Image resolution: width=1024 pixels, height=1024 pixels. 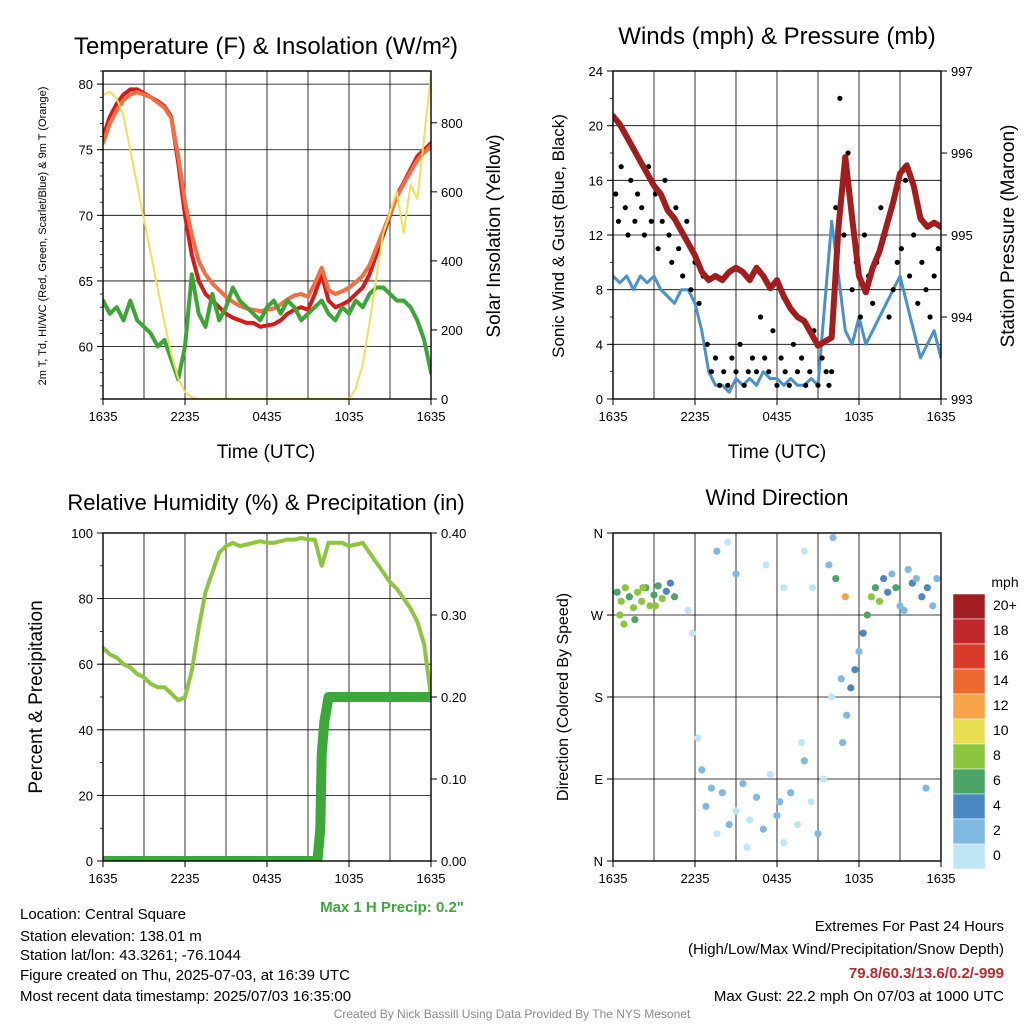 What do you see at coordinates (776, 497) in the screenshot?
I see `wind-direction-title: Wind Direction` at bounding box center [776, 497].